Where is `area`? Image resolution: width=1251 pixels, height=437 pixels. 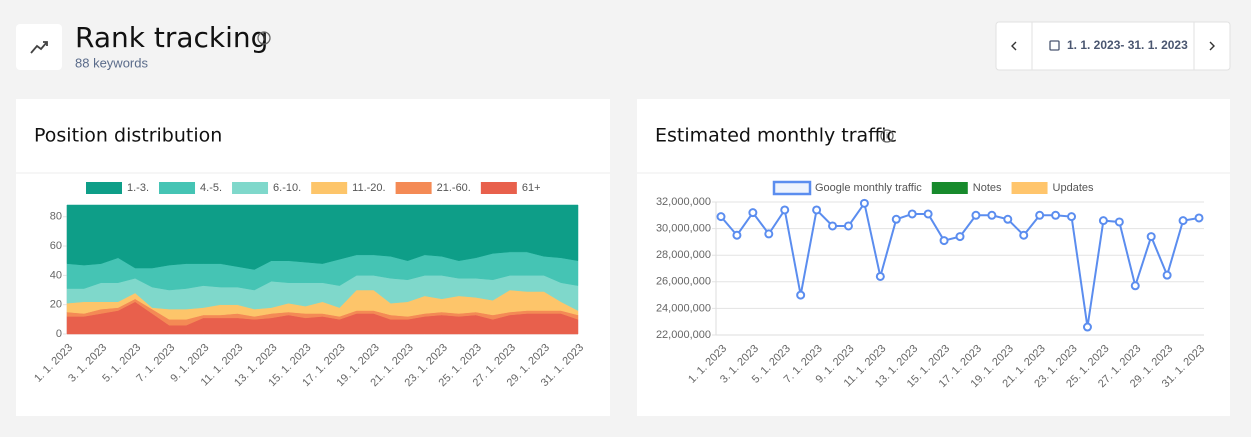 area is located at coordinates (322, 237).